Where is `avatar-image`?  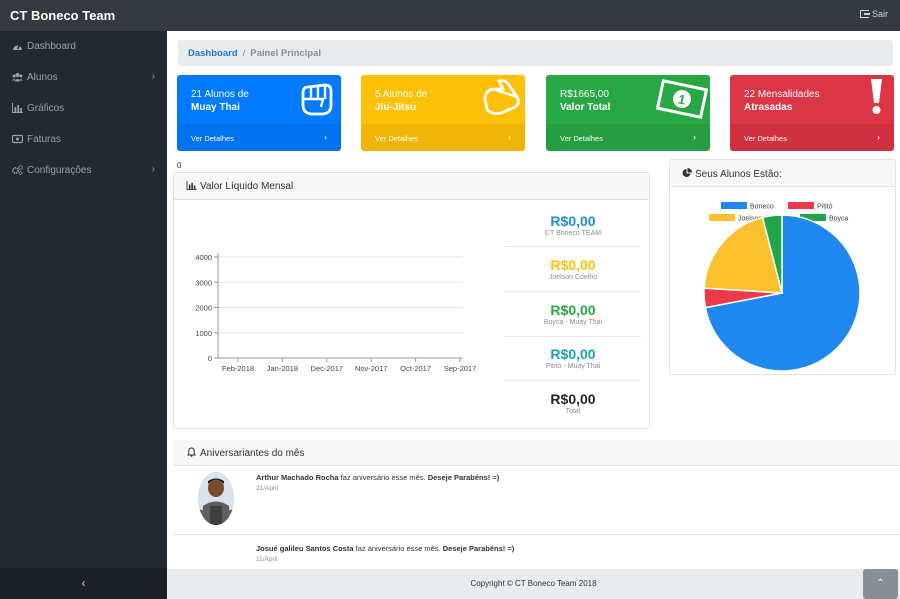
avatar-image is located at coordinates (216, 498).